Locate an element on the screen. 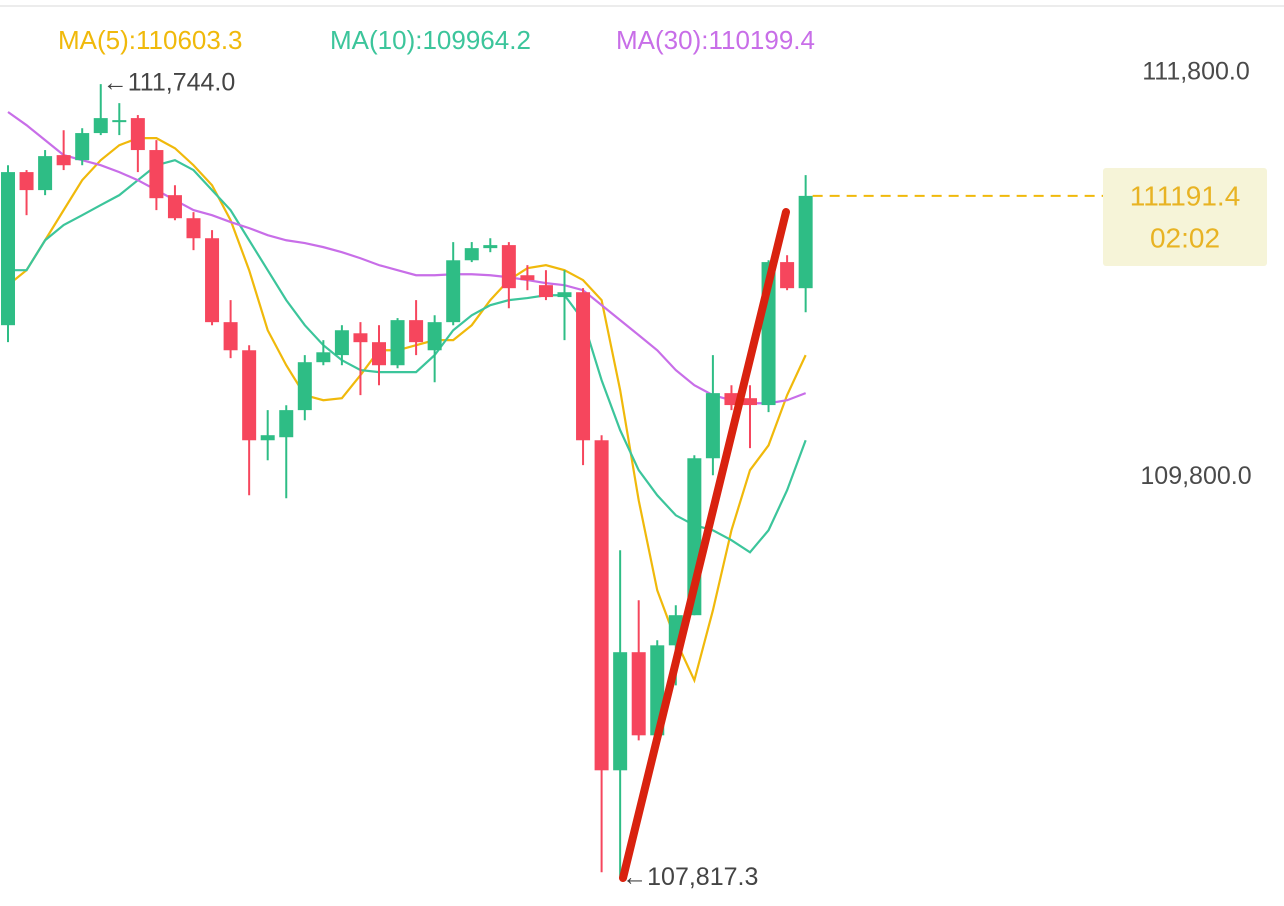 The height and width of the screenshot is (906, 1284). y-tick-label: 111,800.0 is located at coordinates (1196, 71).